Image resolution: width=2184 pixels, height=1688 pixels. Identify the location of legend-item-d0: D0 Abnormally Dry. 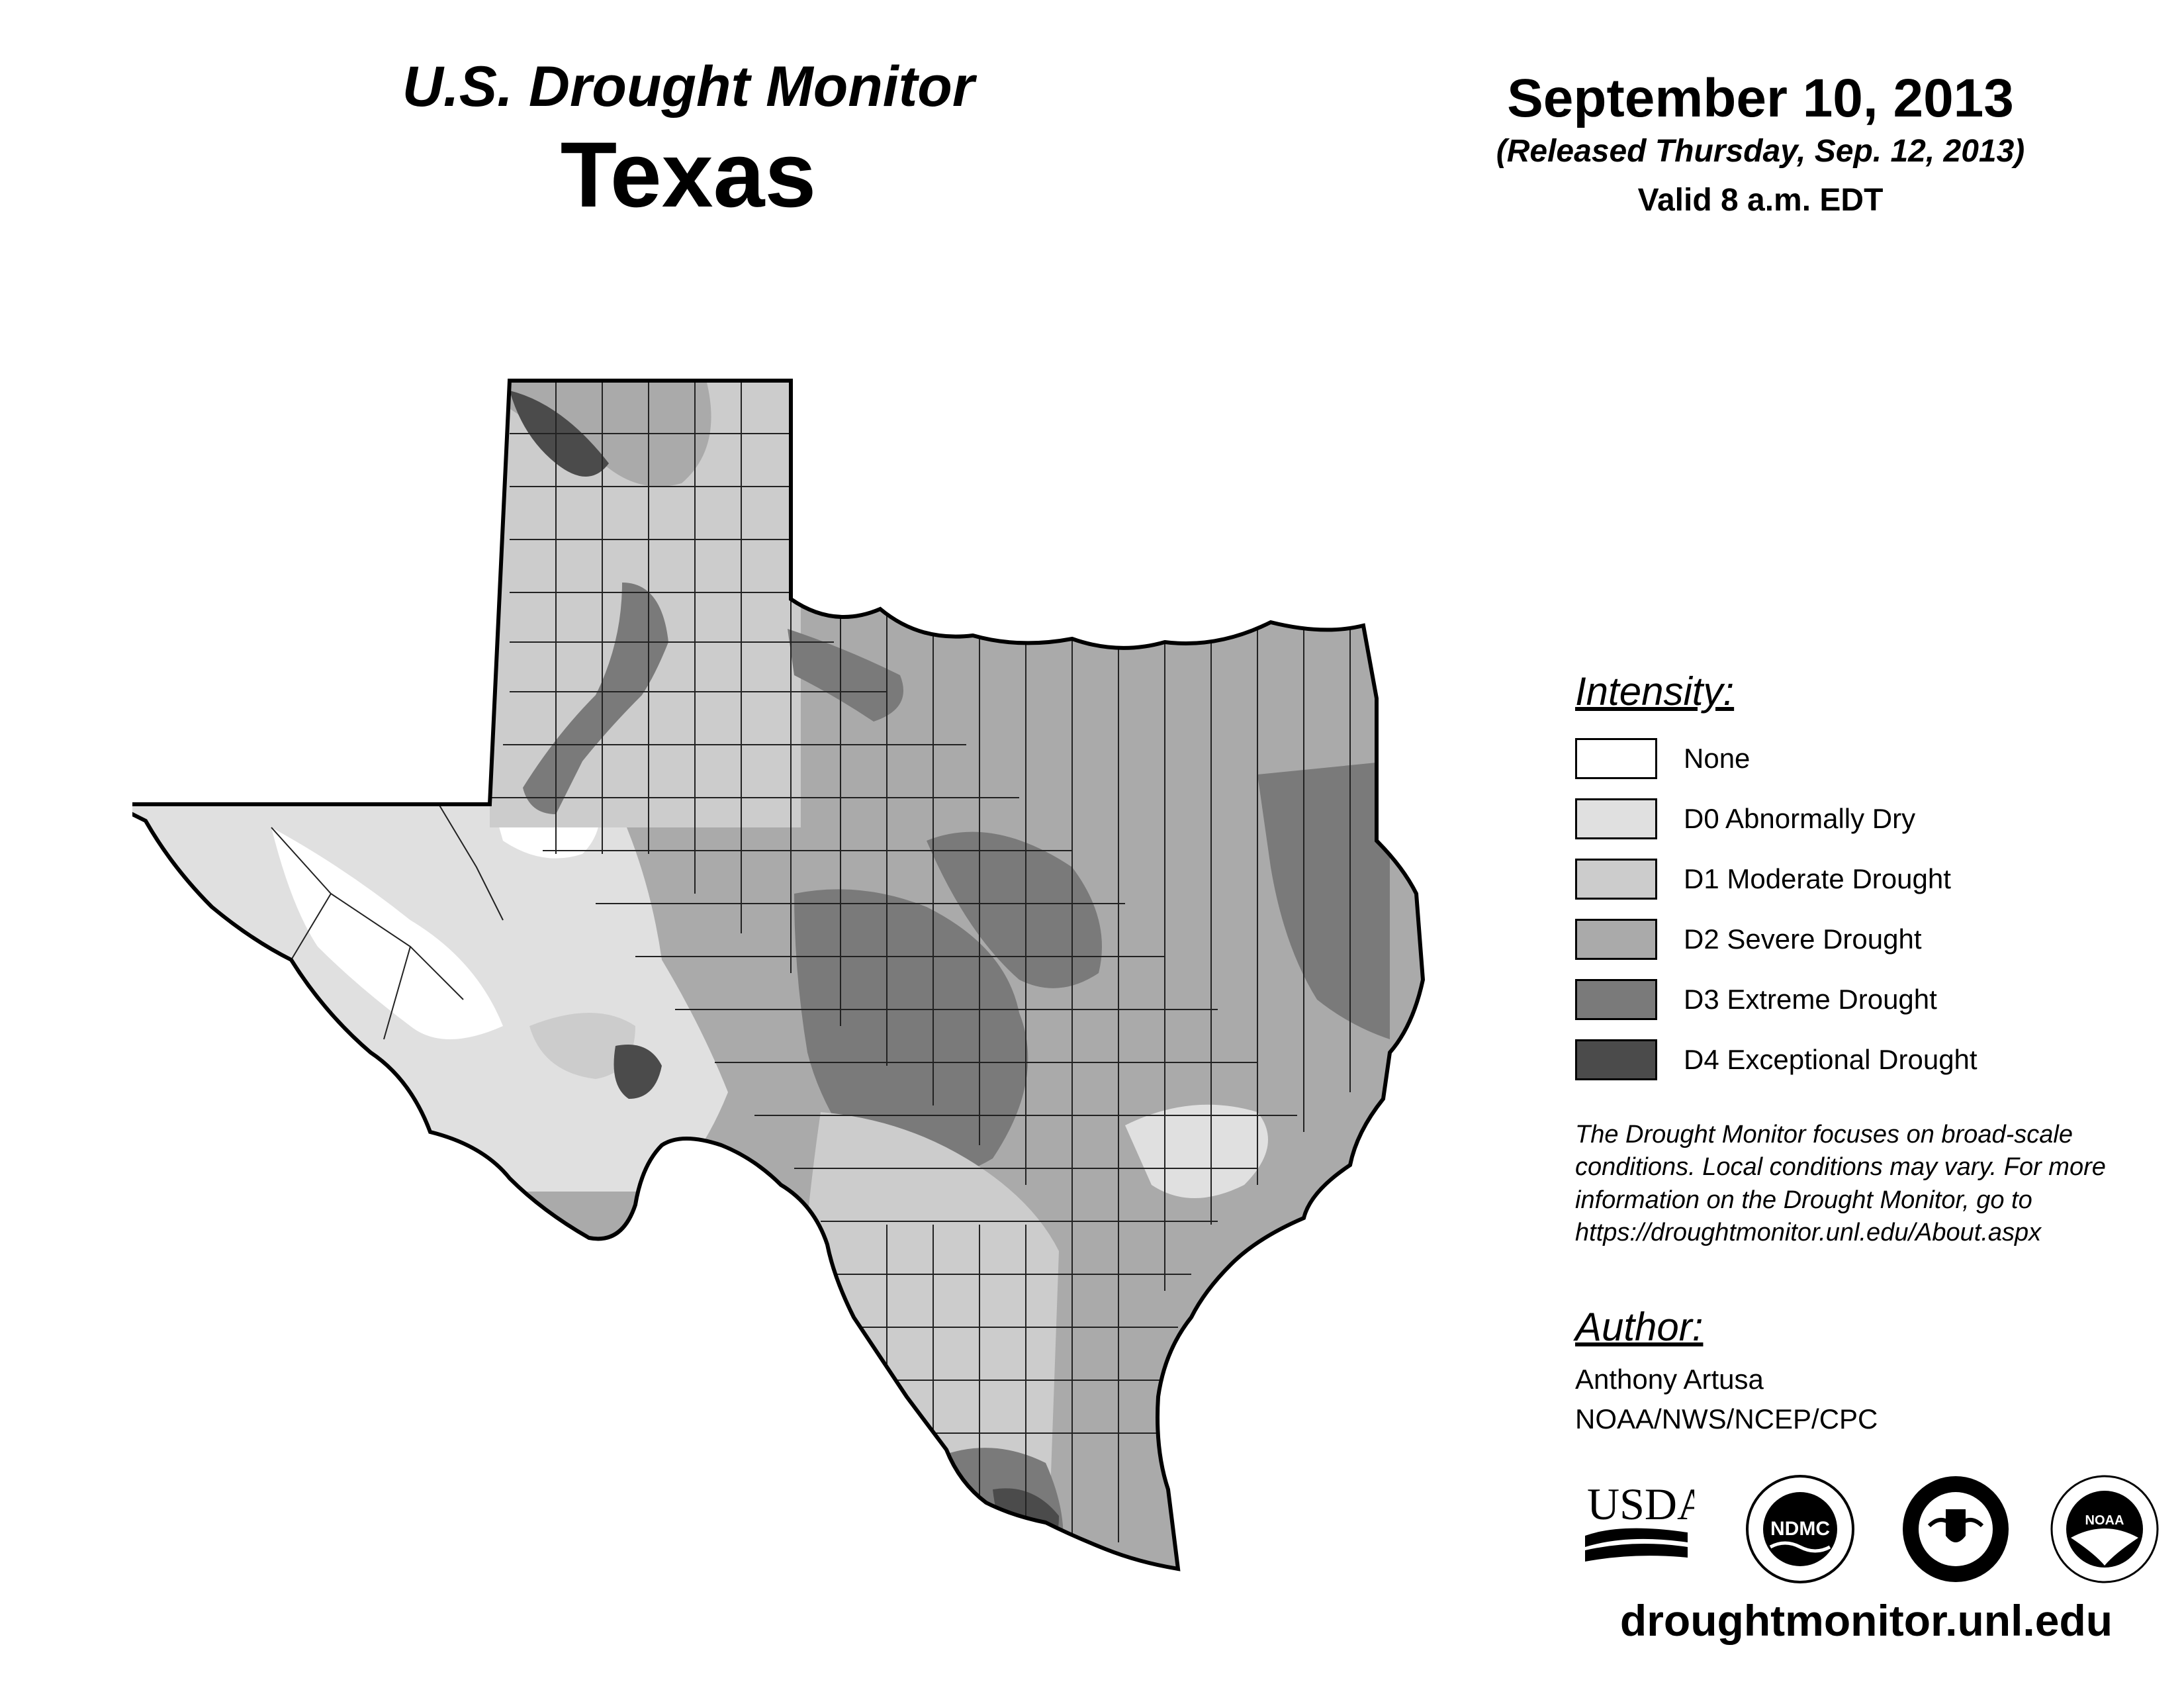
(1866, 819).